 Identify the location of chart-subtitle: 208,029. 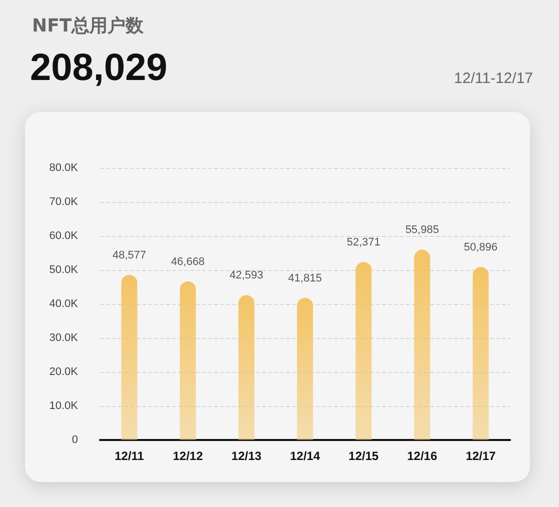
(99, 68).